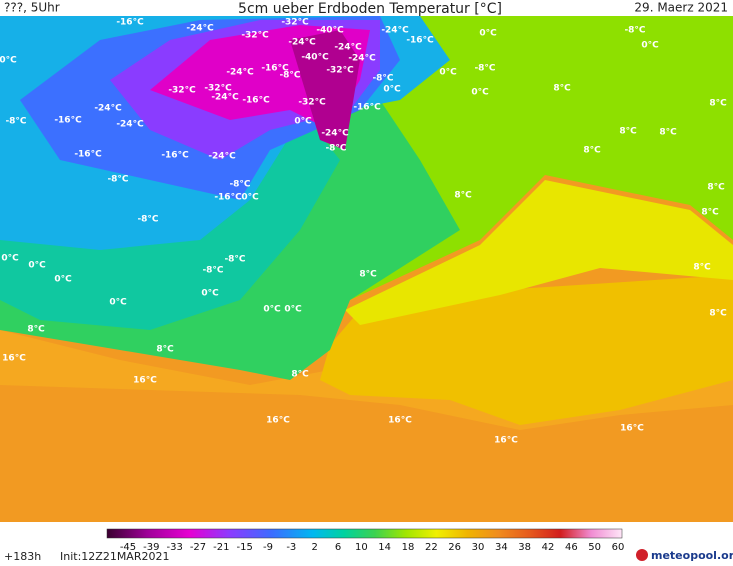 This screenshot has width=733, height=566. I want to click on colorbar-label: 46, so click(571, 547).